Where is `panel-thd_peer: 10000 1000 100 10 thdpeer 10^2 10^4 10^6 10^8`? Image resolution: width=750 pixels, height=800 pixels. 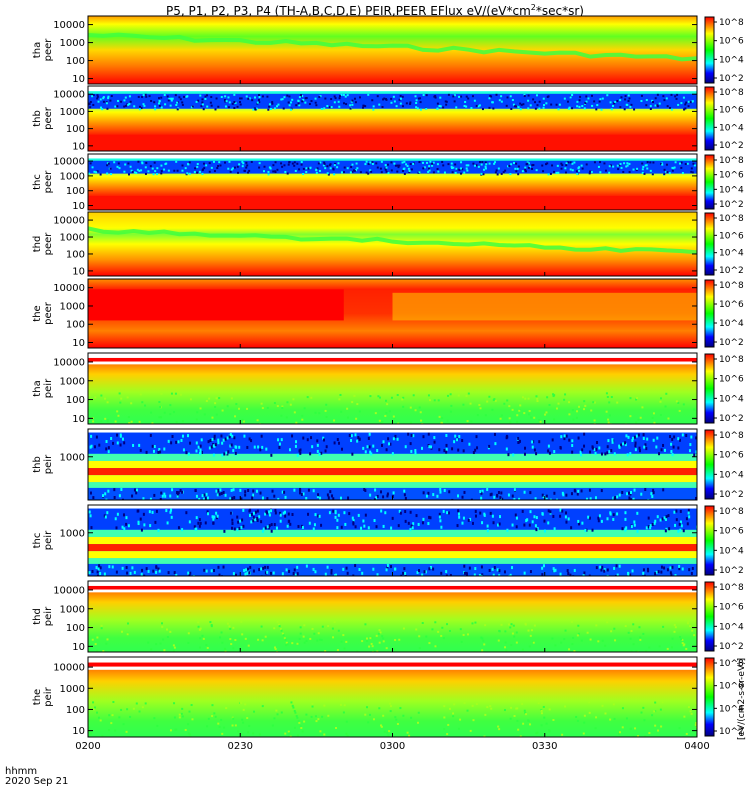 panel-thd_peer: 10000 1000 100 10 thdpeer 10^2 10^4 10^6 10^8 is located at coordinates (388, 244).